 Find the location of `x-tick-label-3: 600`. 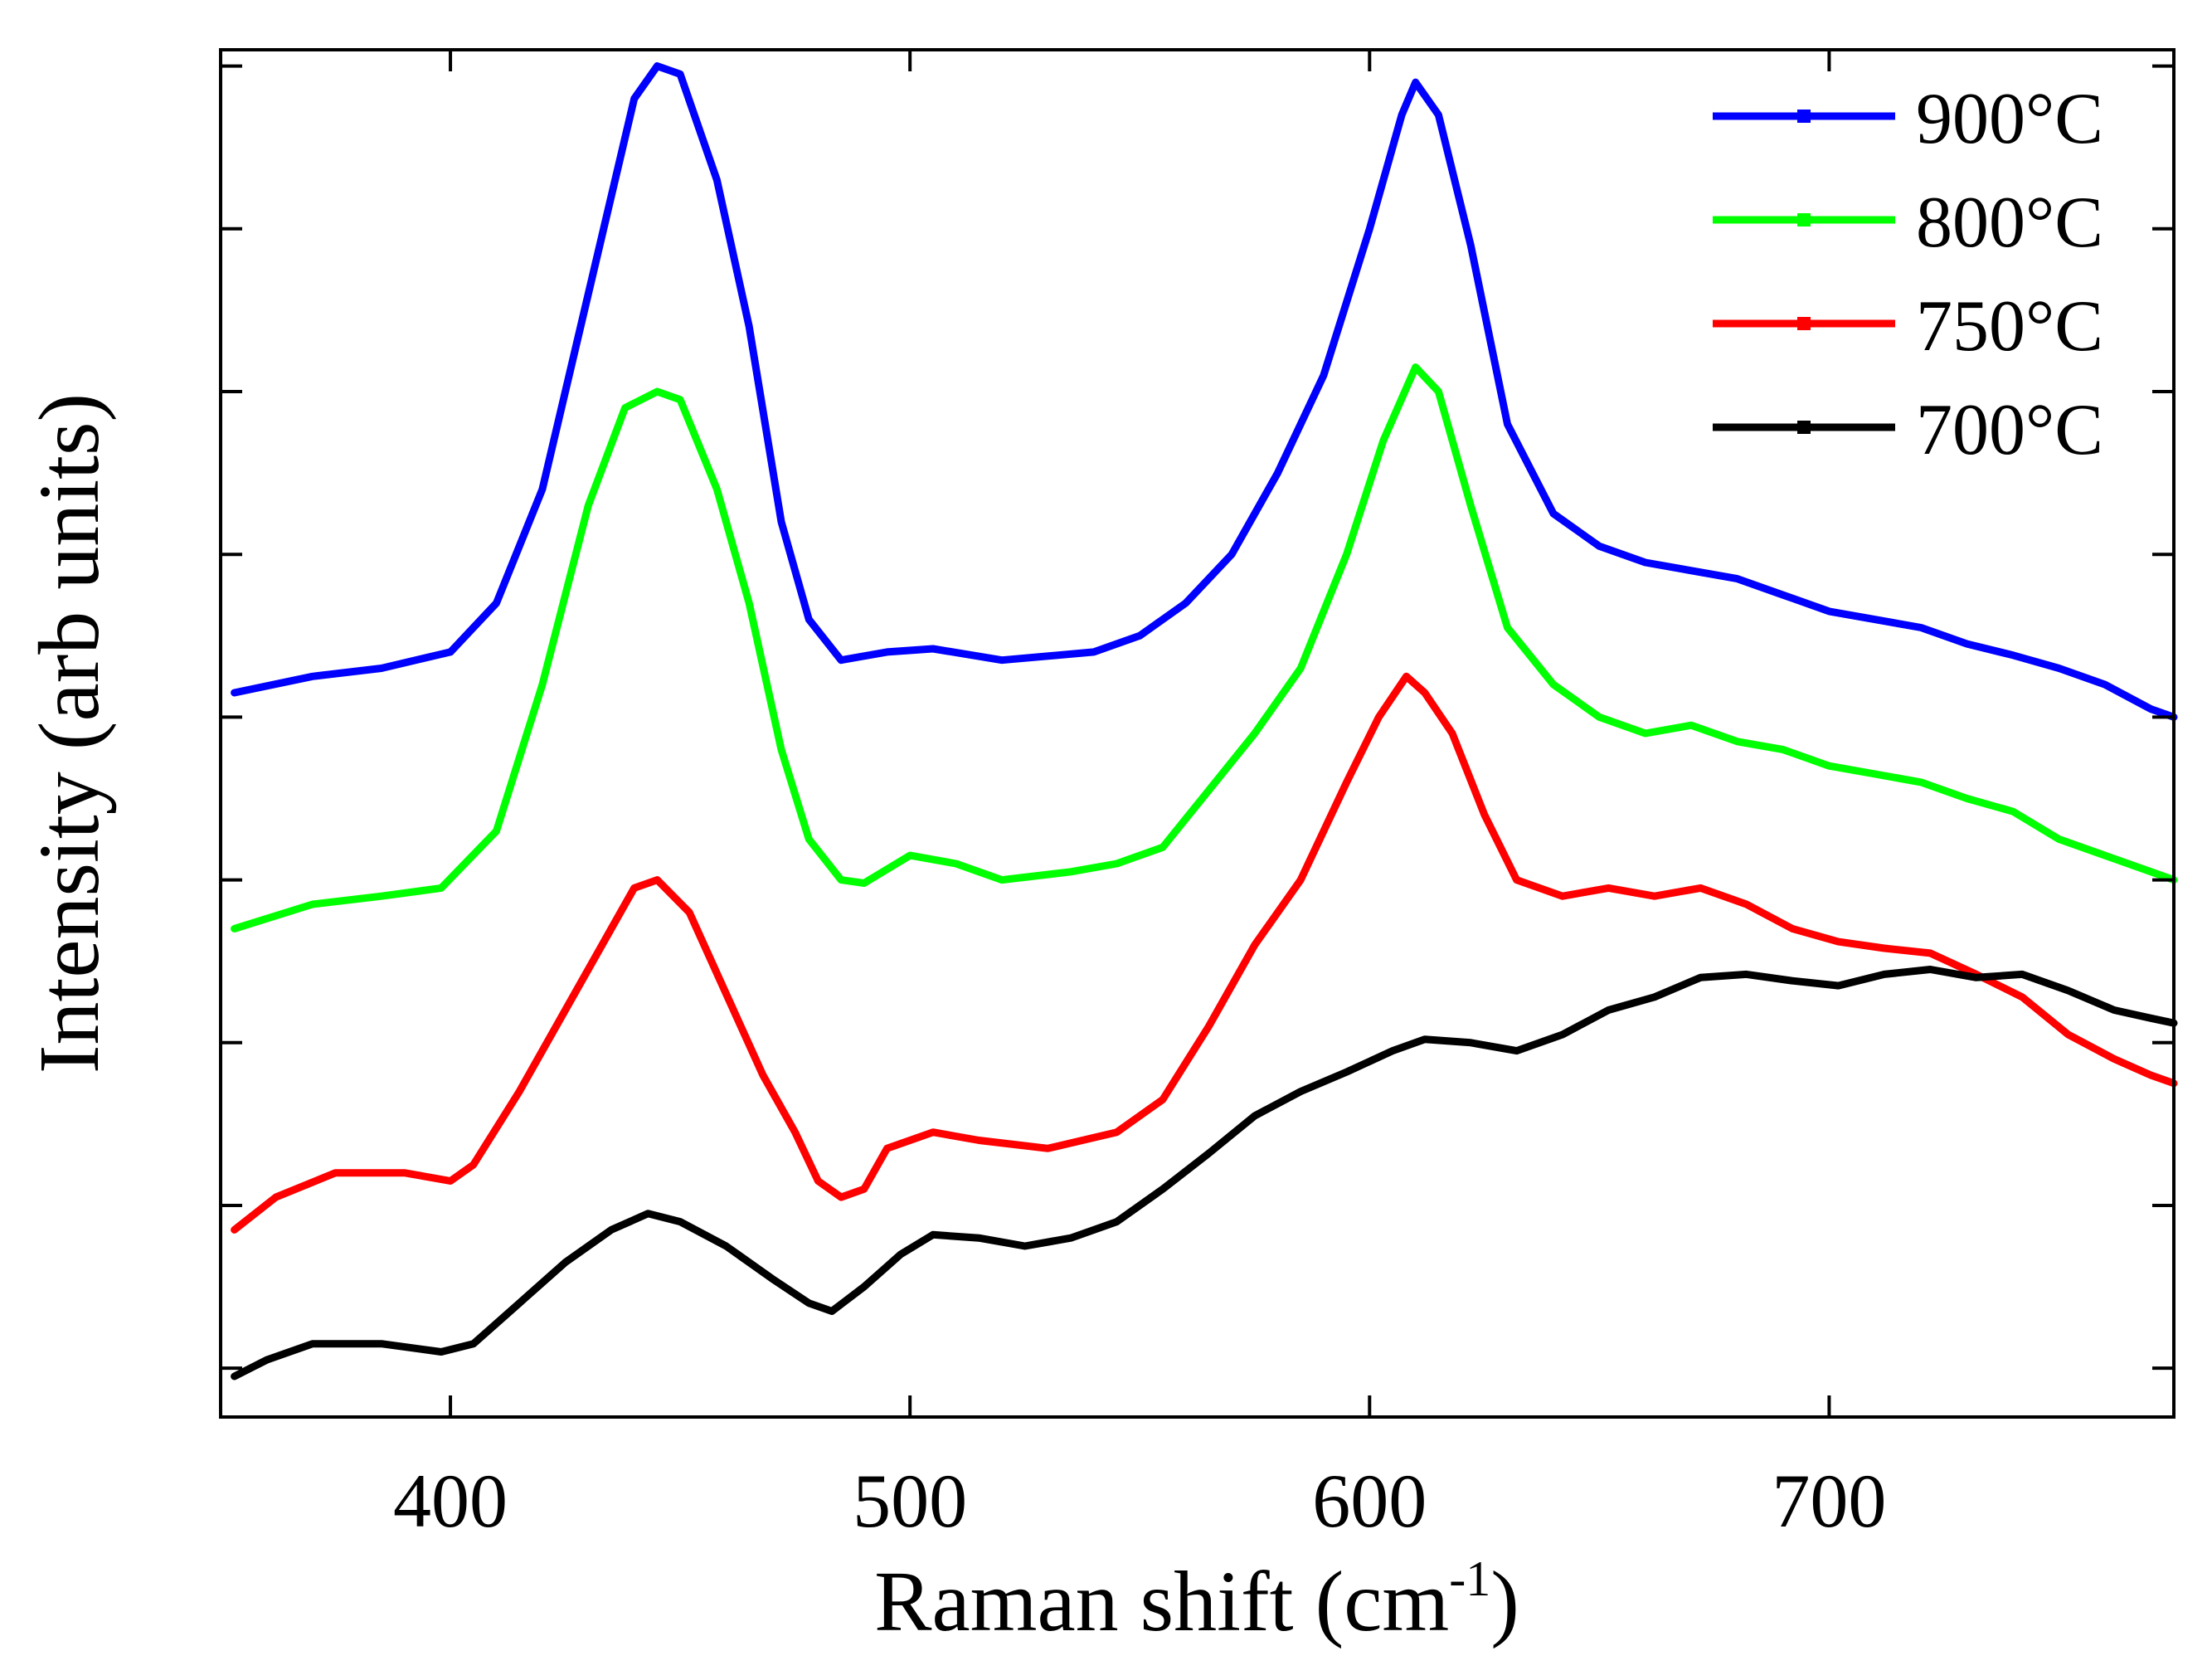

x-tick-label-3: 600 is located at coordinates (1370, 1500).